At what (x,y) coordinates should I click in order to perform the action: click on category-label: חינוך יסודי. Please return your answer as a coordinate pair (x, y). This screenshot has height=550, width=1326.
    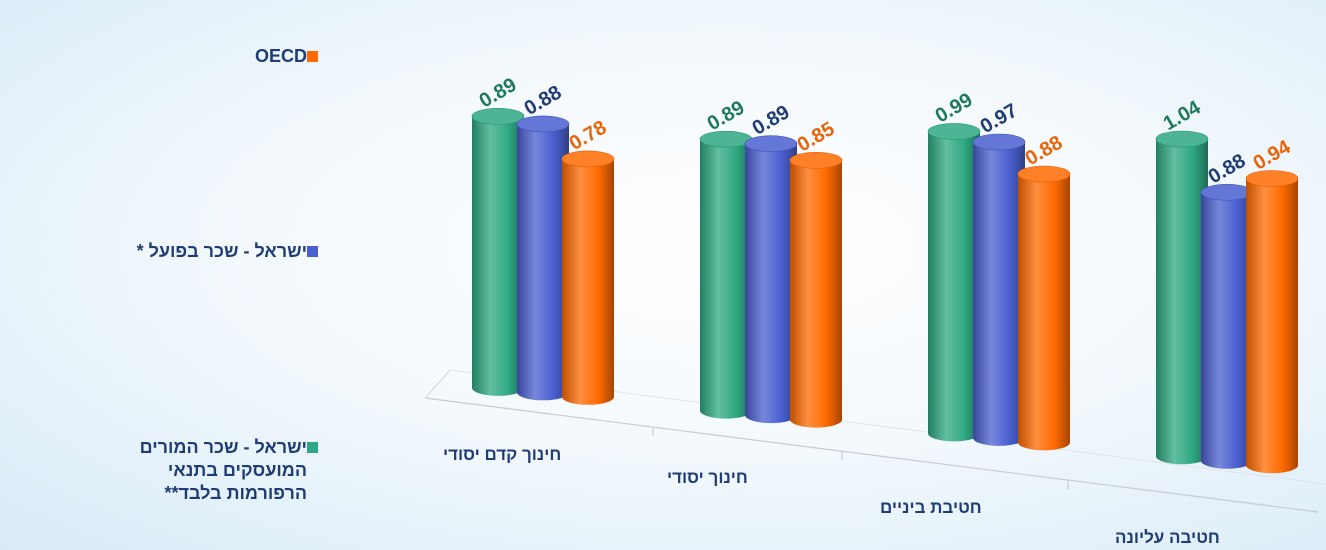
    Looking at the image, I should click on (707, 477).